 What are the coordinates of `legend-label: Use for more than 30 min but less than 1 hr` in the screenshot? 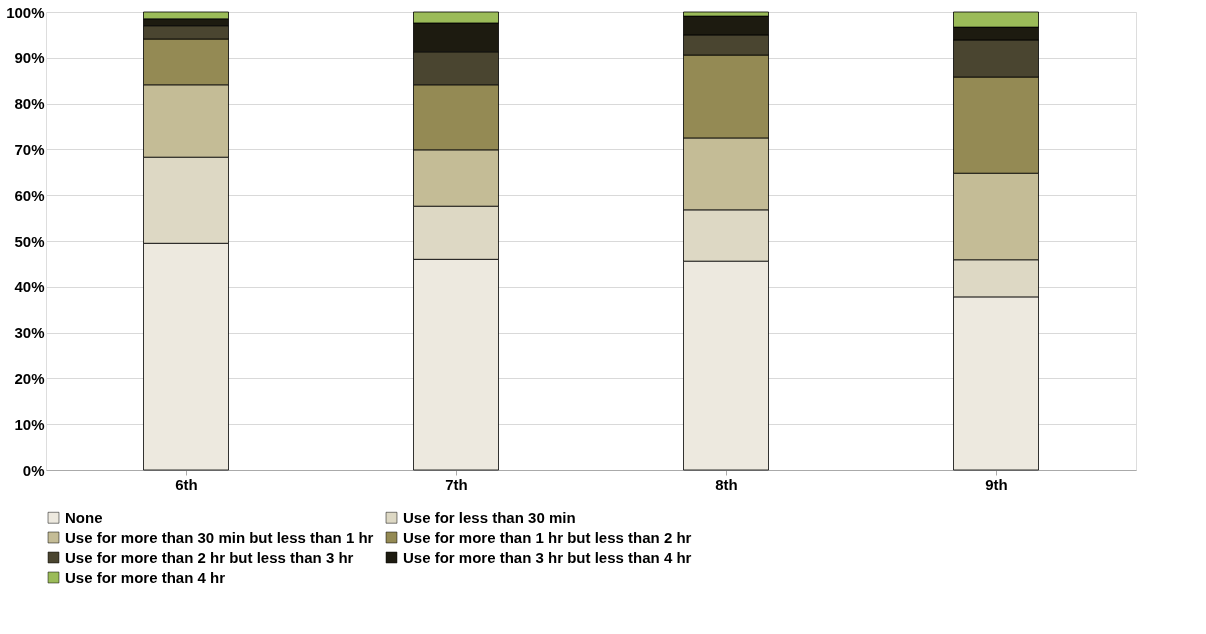 It's located at (219, 537).